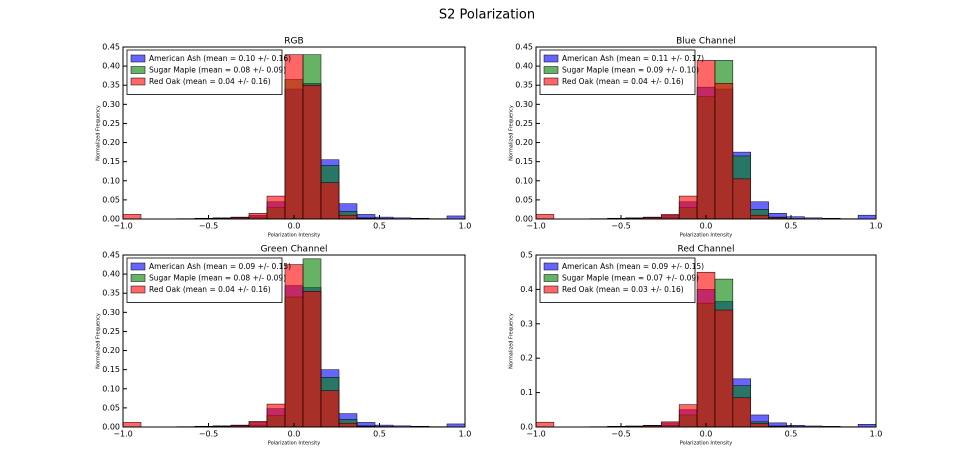 The image size is (974, 475). What do you see at coordinates (526, 289) in the screenshot?
I see `y-tick-label: 0.4` at bounding box center [526, 289].